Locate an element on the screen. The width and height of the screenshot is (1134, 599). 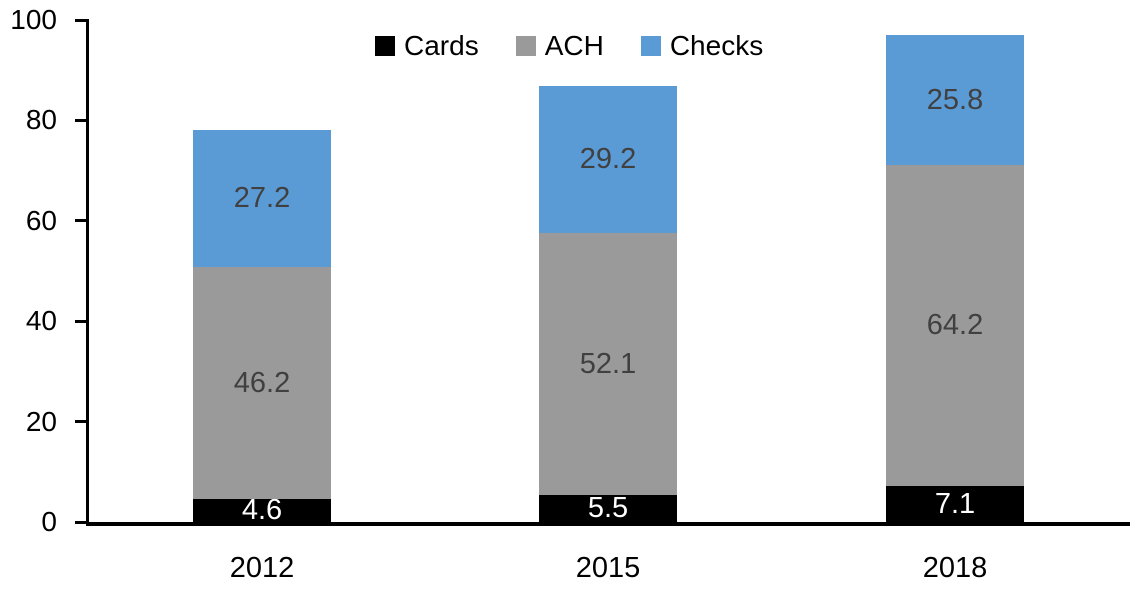
x-axis-line is located at coordinates (608, 524).